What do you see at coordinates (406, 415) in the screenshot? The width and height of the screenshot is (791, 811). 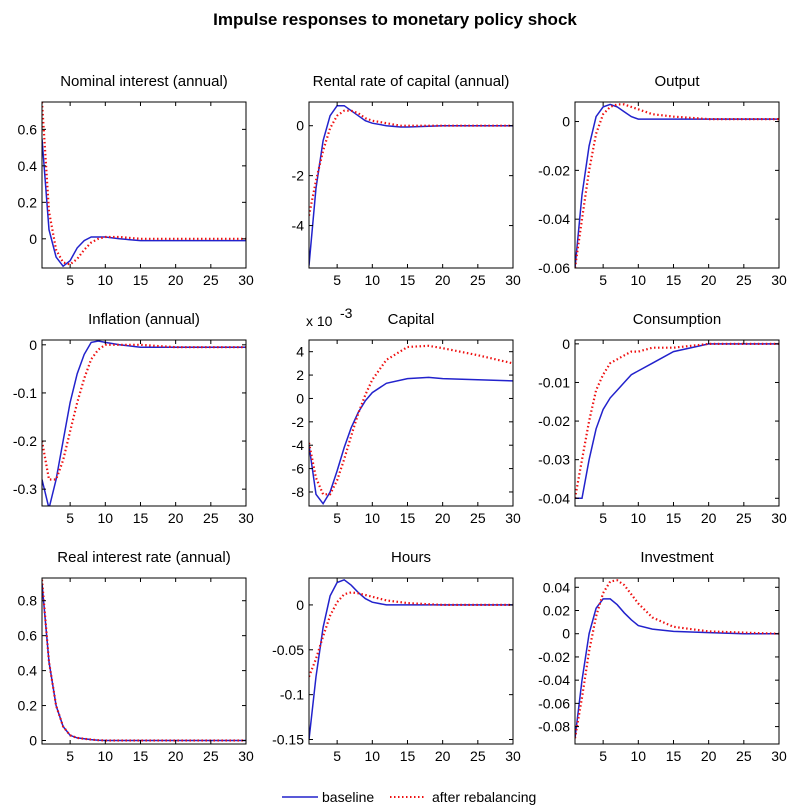 I see `subplot: Capital x 10 -3 5 10 15 20 25 30 -8 -6 -4 -2 0 2 4` at bounding box center [406, 415].